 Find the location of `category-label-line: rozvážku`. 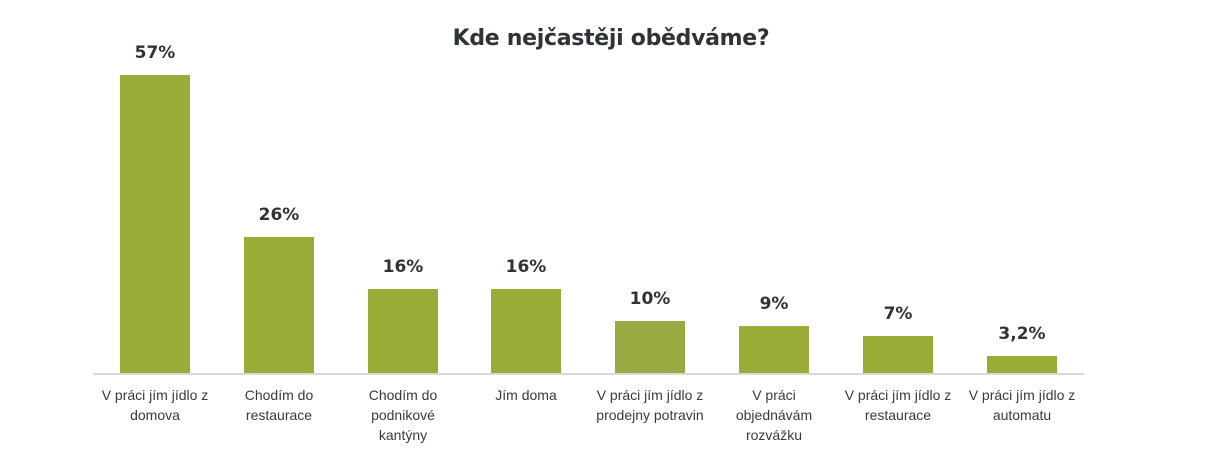

category-label-line: rozvážku is located at coordinates (774, 435).